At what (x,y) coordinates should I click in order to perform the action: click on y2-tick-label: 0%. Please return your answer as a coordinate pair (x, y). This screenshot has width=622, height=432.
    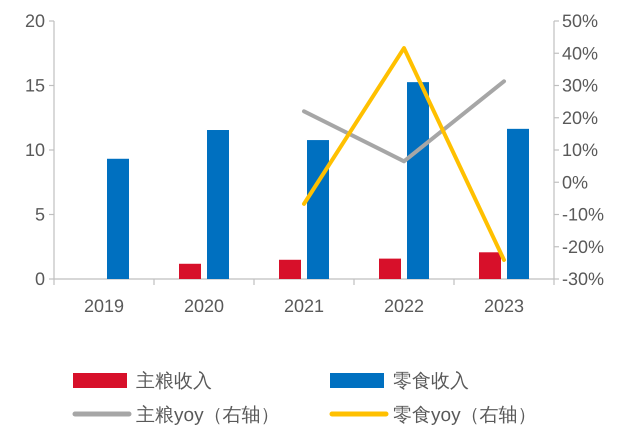
    Looking at the image, I should click on (575, 182).